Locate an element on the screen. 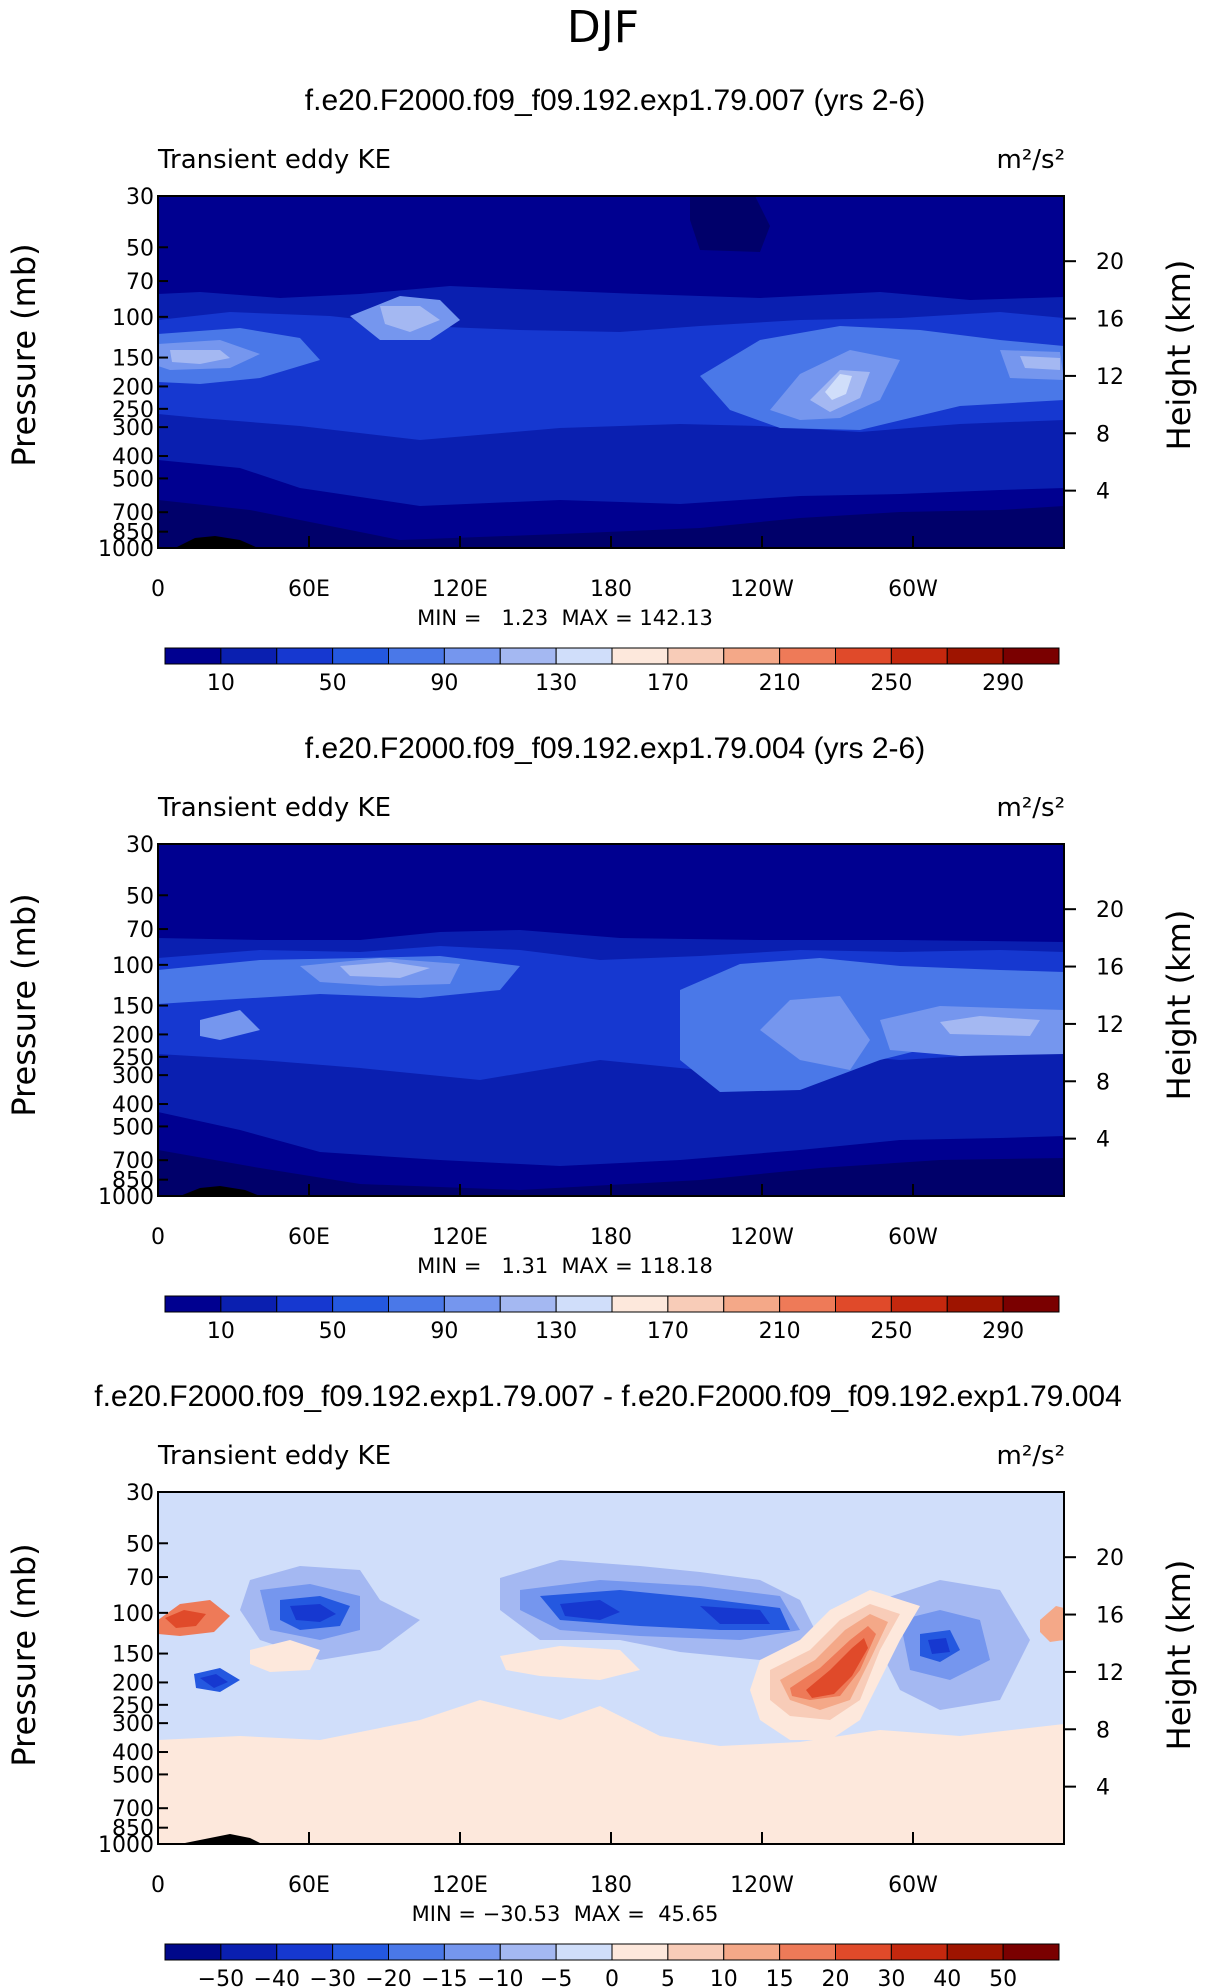  colorbar-label: 250 is located at coordinates (891, 683).